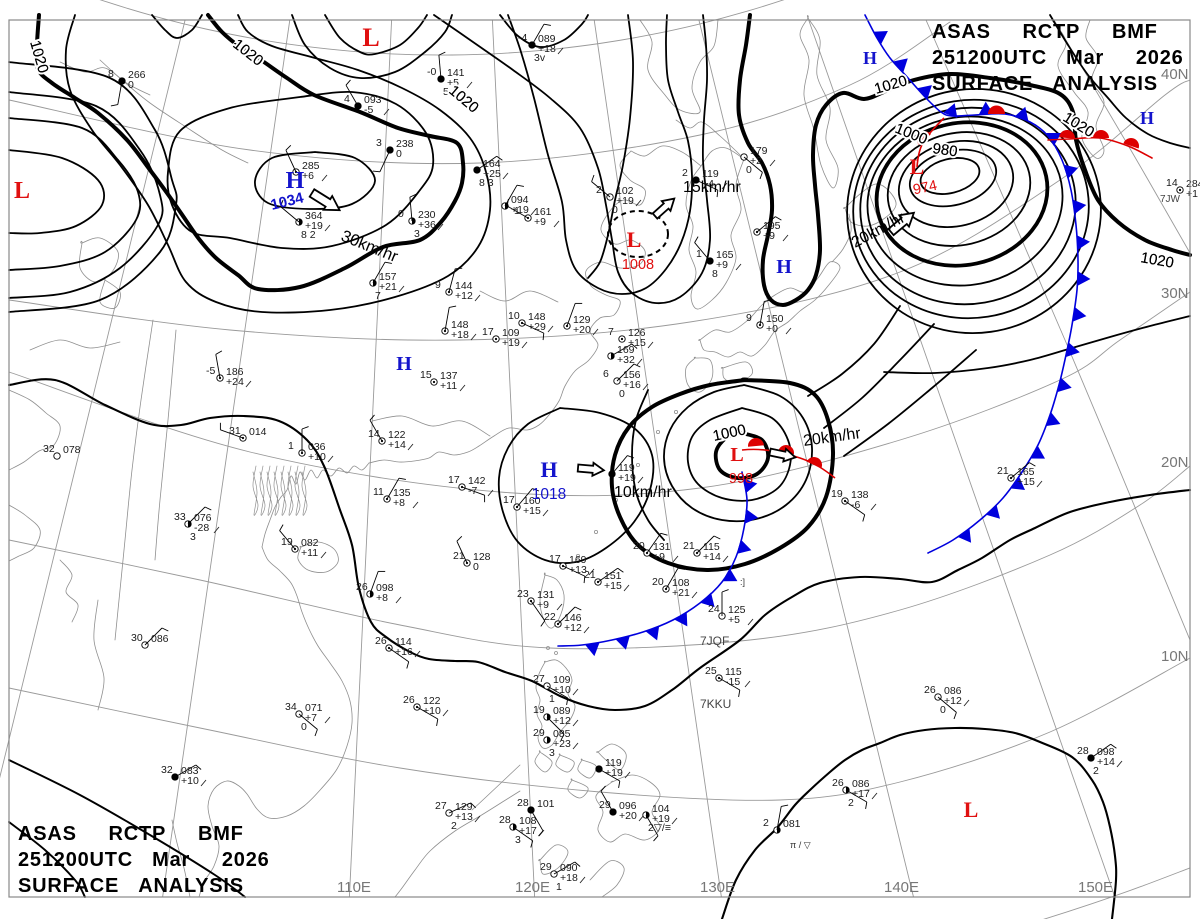  Describe the element at coordinates (1175, 74) in the screenshot. I see `svg-text: 40N` at that location.